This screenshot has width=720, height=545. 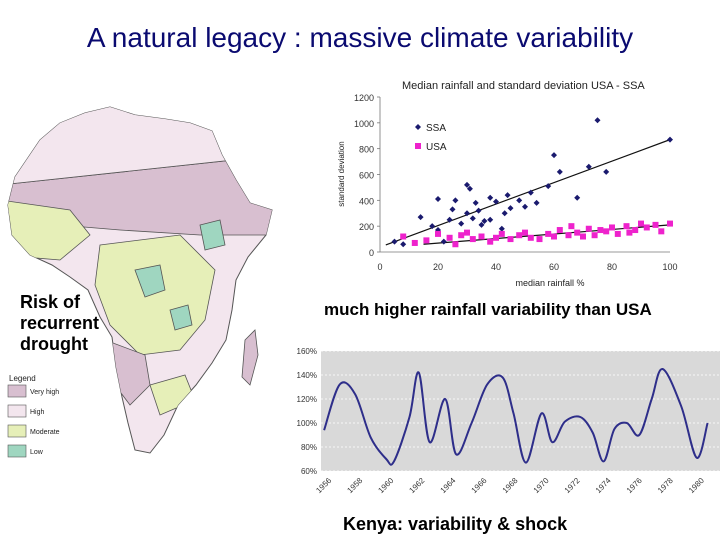 I want to click on y-tick-label-2: 400, so click(x=366, y=201).